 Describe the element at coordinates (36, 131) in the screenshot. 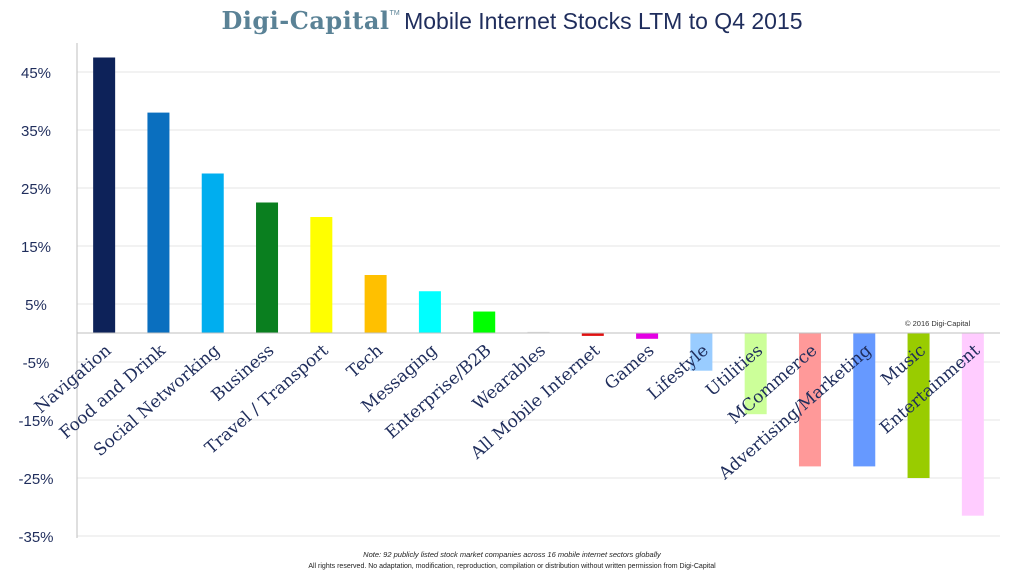

I see `y-tick-label: 35%` at that location.